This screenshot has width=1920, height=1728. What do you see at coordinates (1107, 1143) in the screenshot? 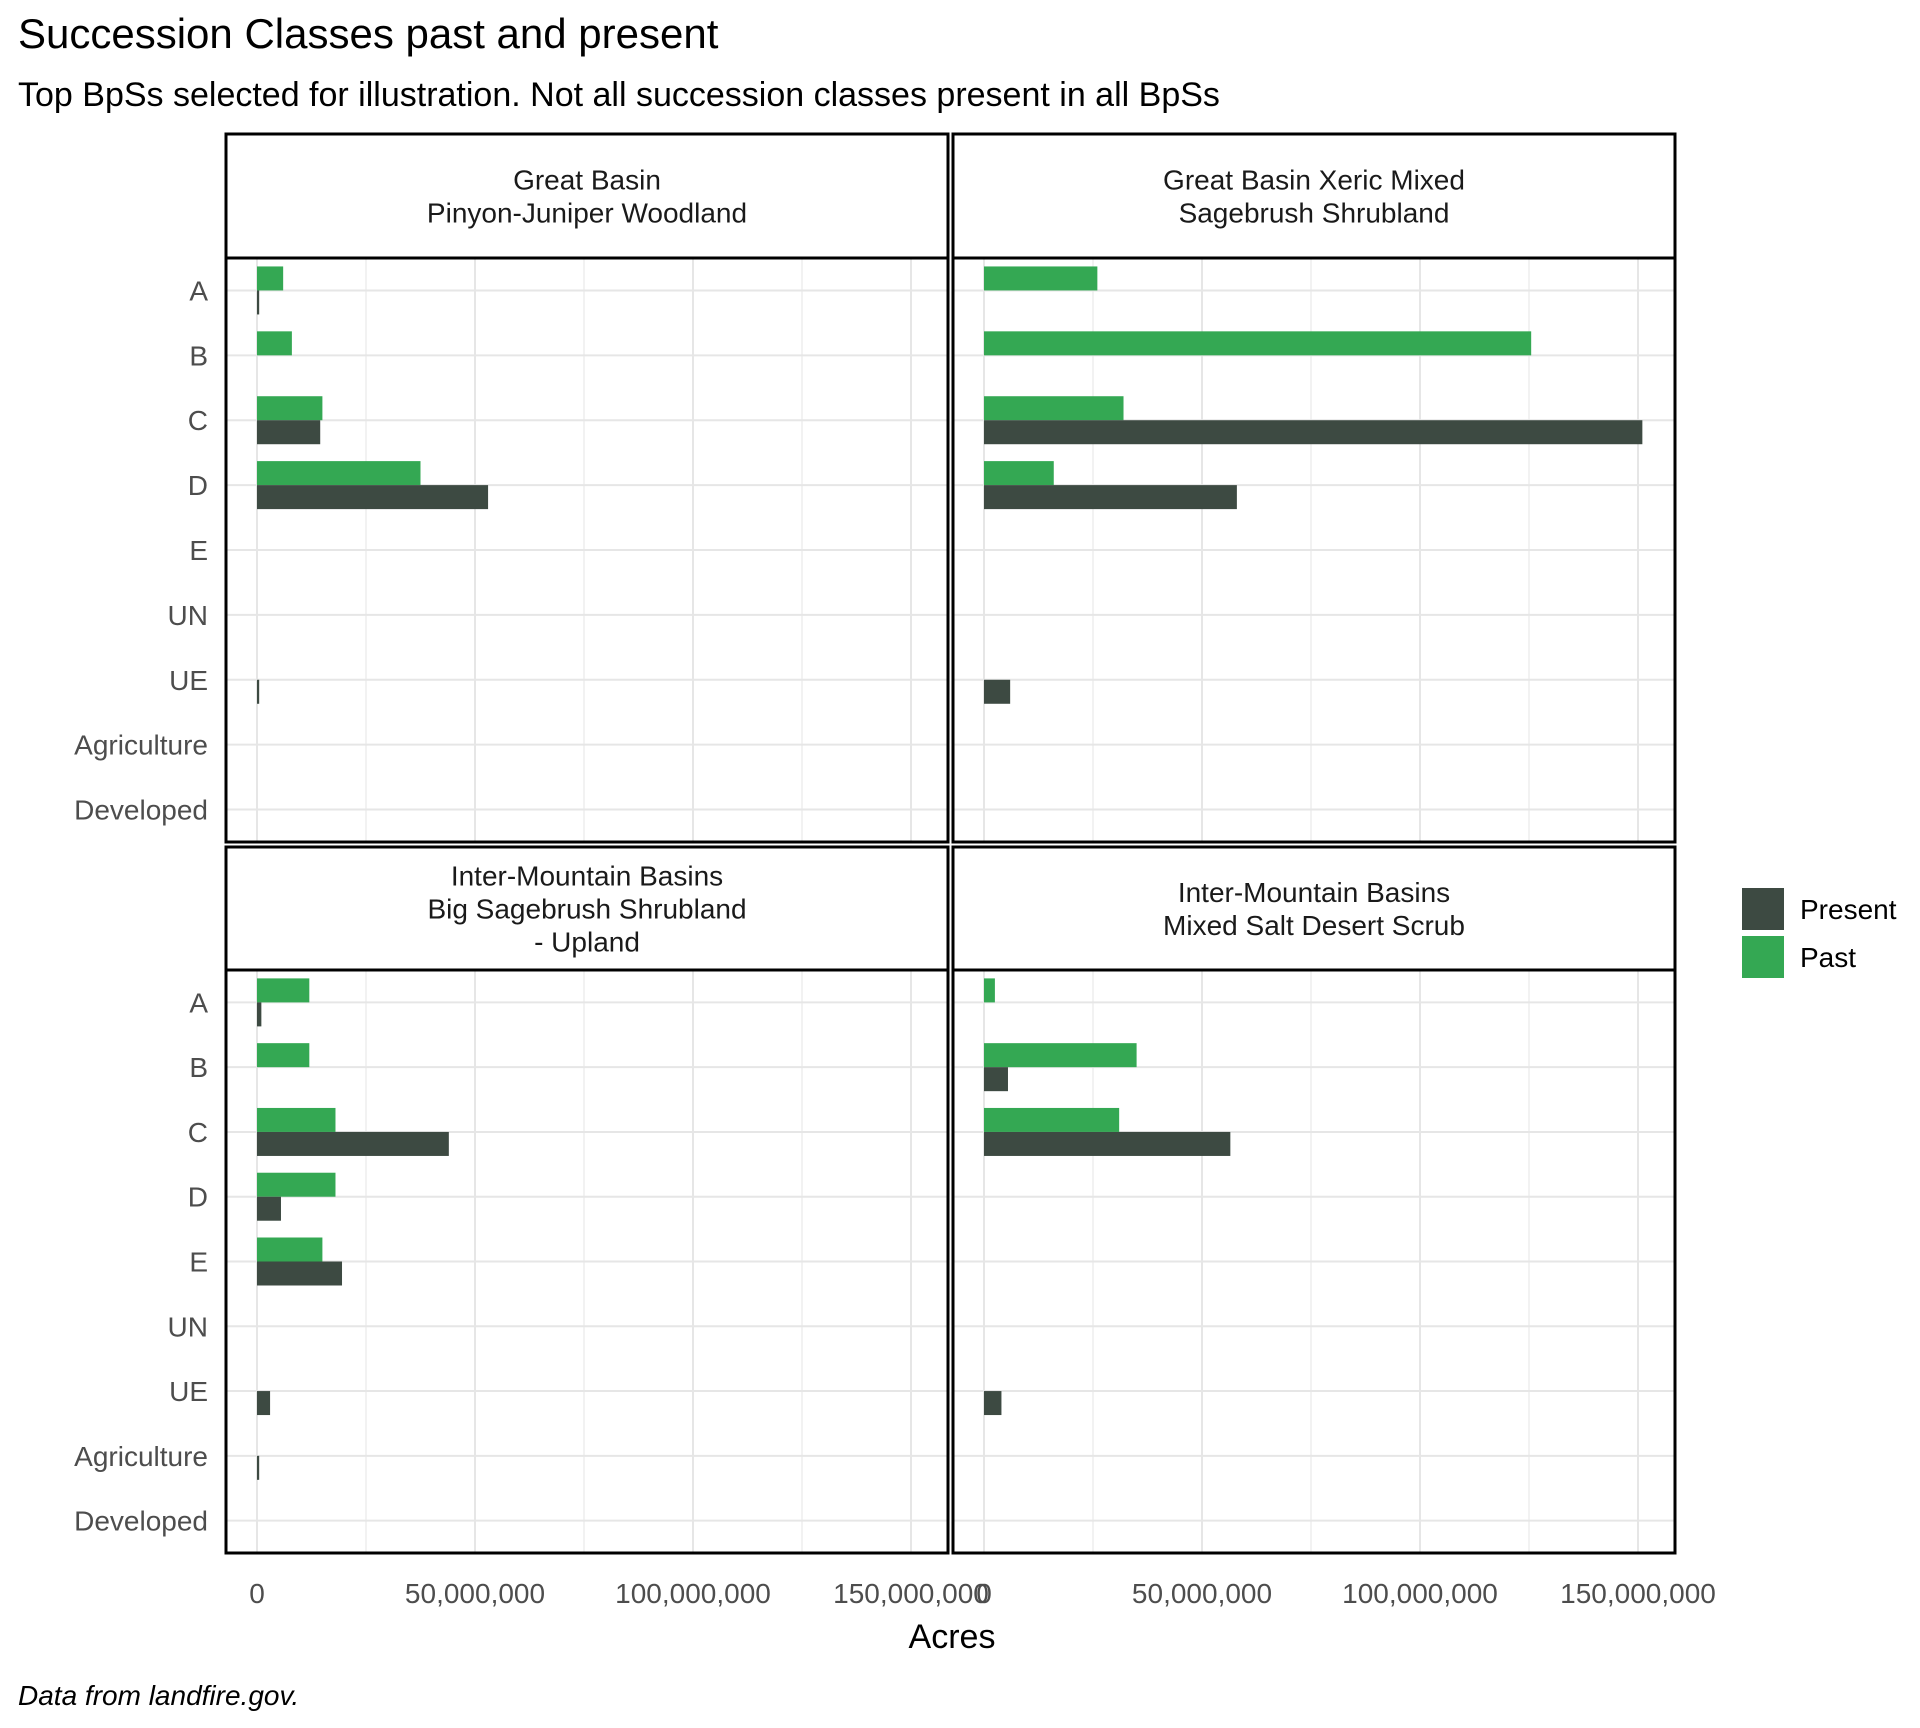
I see `facet-4-bar-present-c` at bounding box center [1107, 1143].